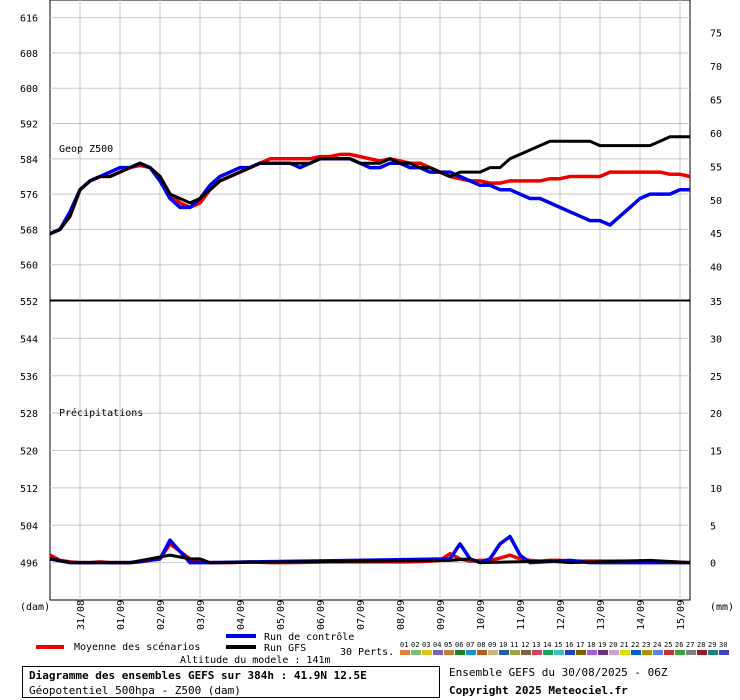 This screenshot has width=740, height=700. Describe the element at coordinates (321, 615) in the screenshot. I see `x-tick-label: 06/09` at that location.